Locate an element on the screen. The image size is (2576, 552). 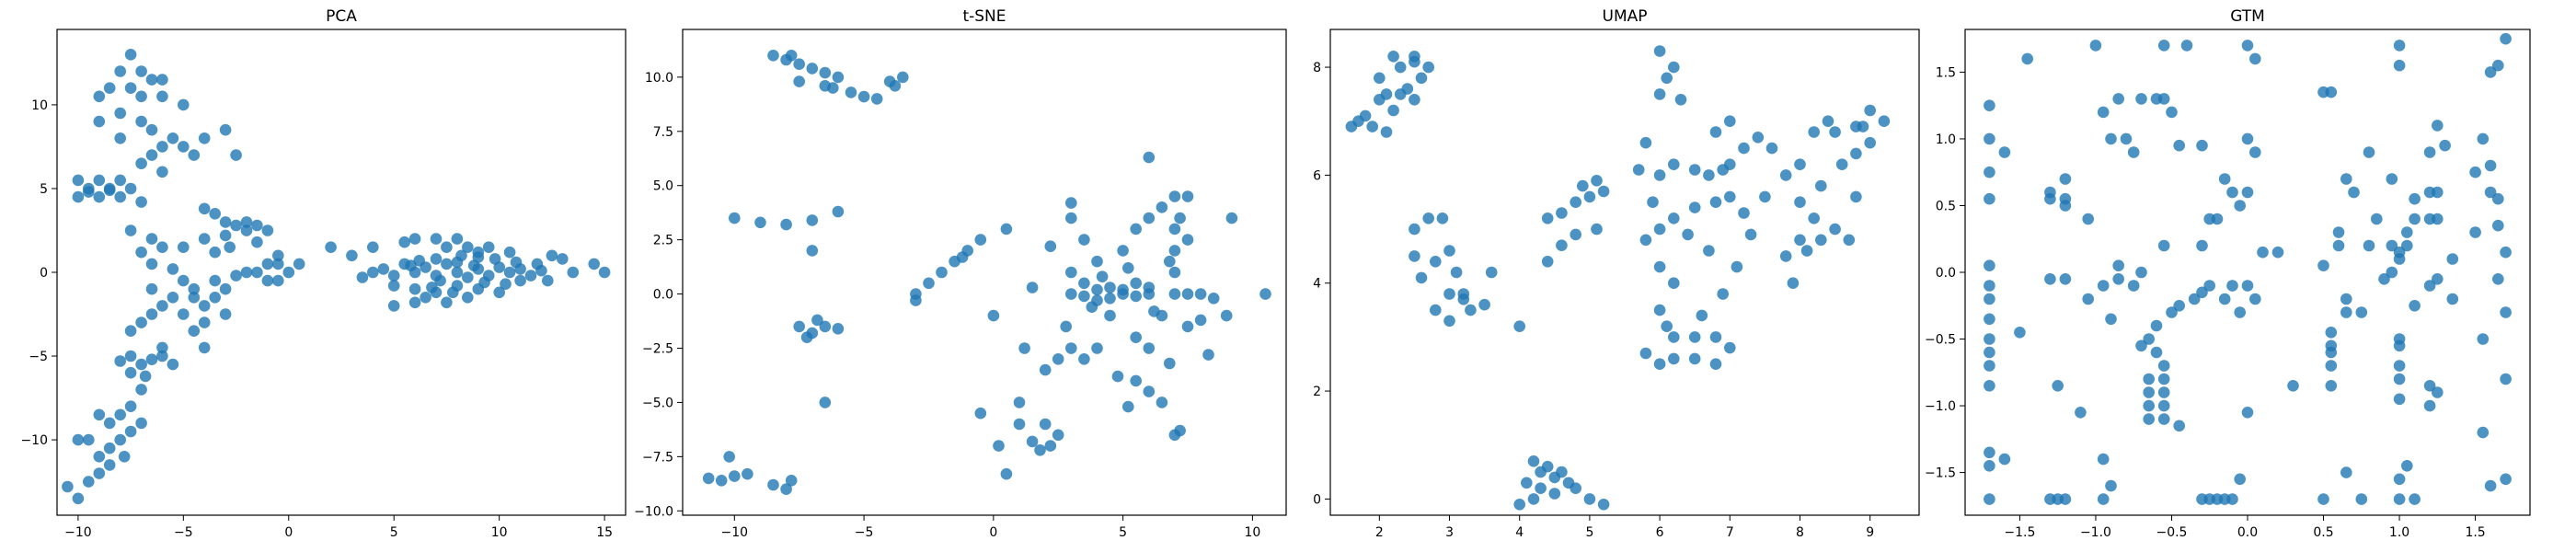
x-tick-label: −10 is located at coordinates (735, 532).